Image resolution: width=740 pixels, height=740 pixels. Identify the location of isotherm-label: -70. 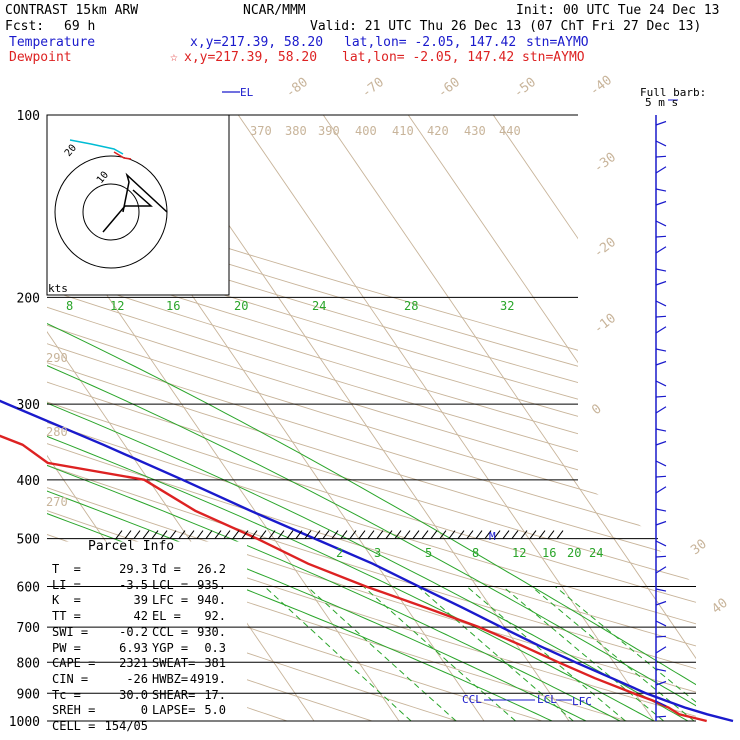
(373, 88).